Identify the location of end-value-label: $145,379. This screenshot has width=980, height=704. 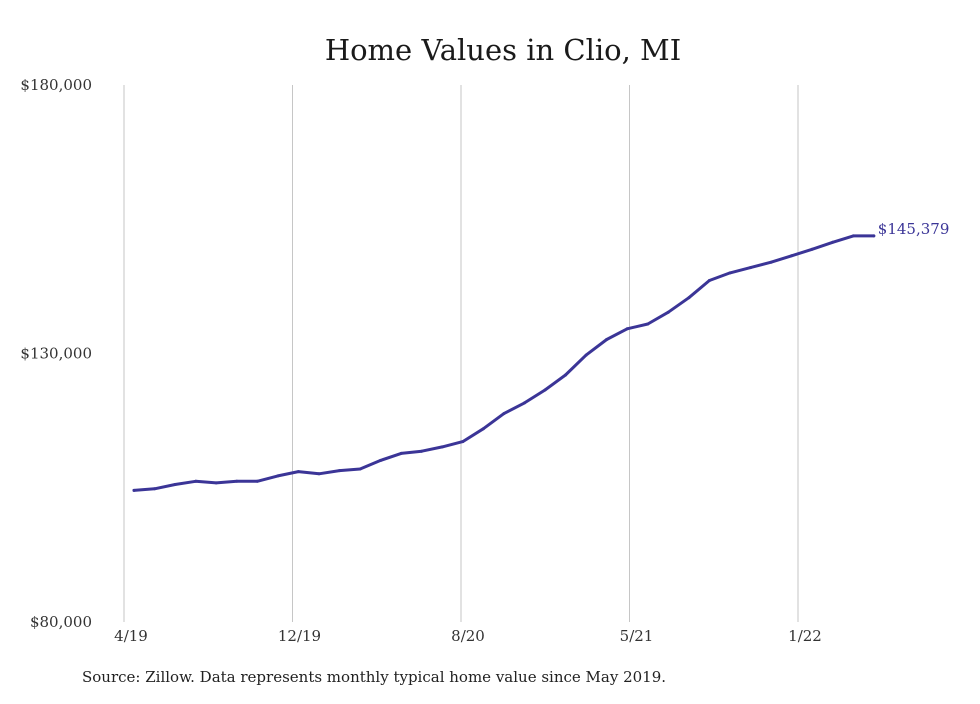
(914, 229).